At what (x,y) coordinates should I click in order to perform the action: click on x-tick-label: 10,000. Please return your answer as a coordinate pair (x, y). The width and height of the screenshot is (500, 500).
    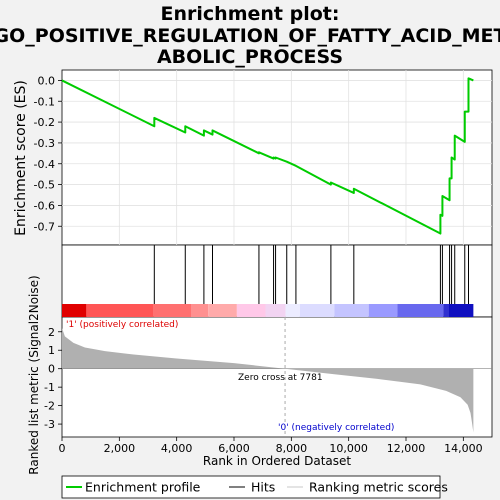
    Looking at the image, I should click on (348, 448).